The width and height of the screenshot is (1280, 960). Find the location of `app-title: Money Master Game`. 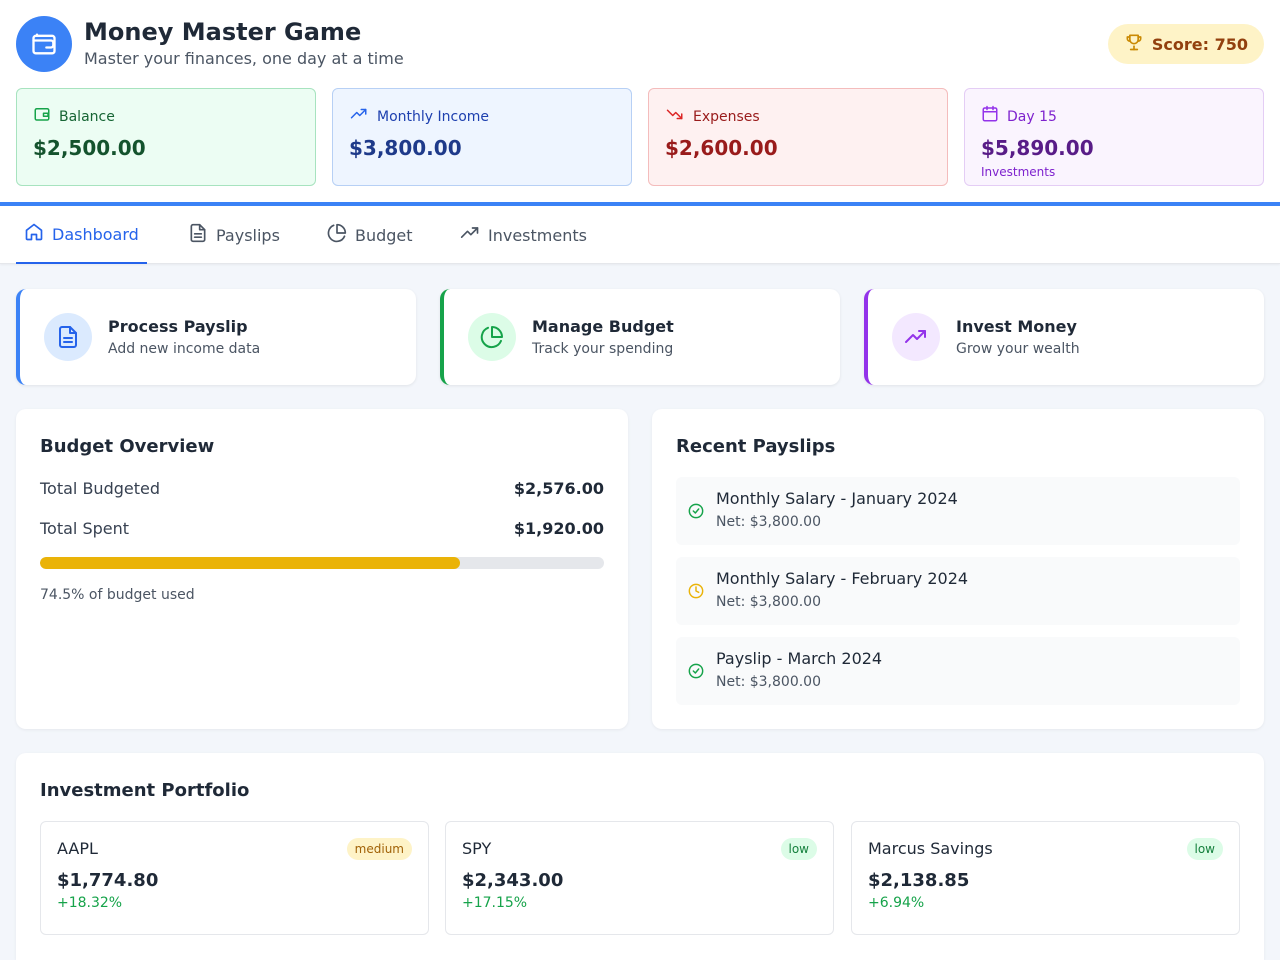

app-title: Money Master Game is located at coordinates (223, 32).